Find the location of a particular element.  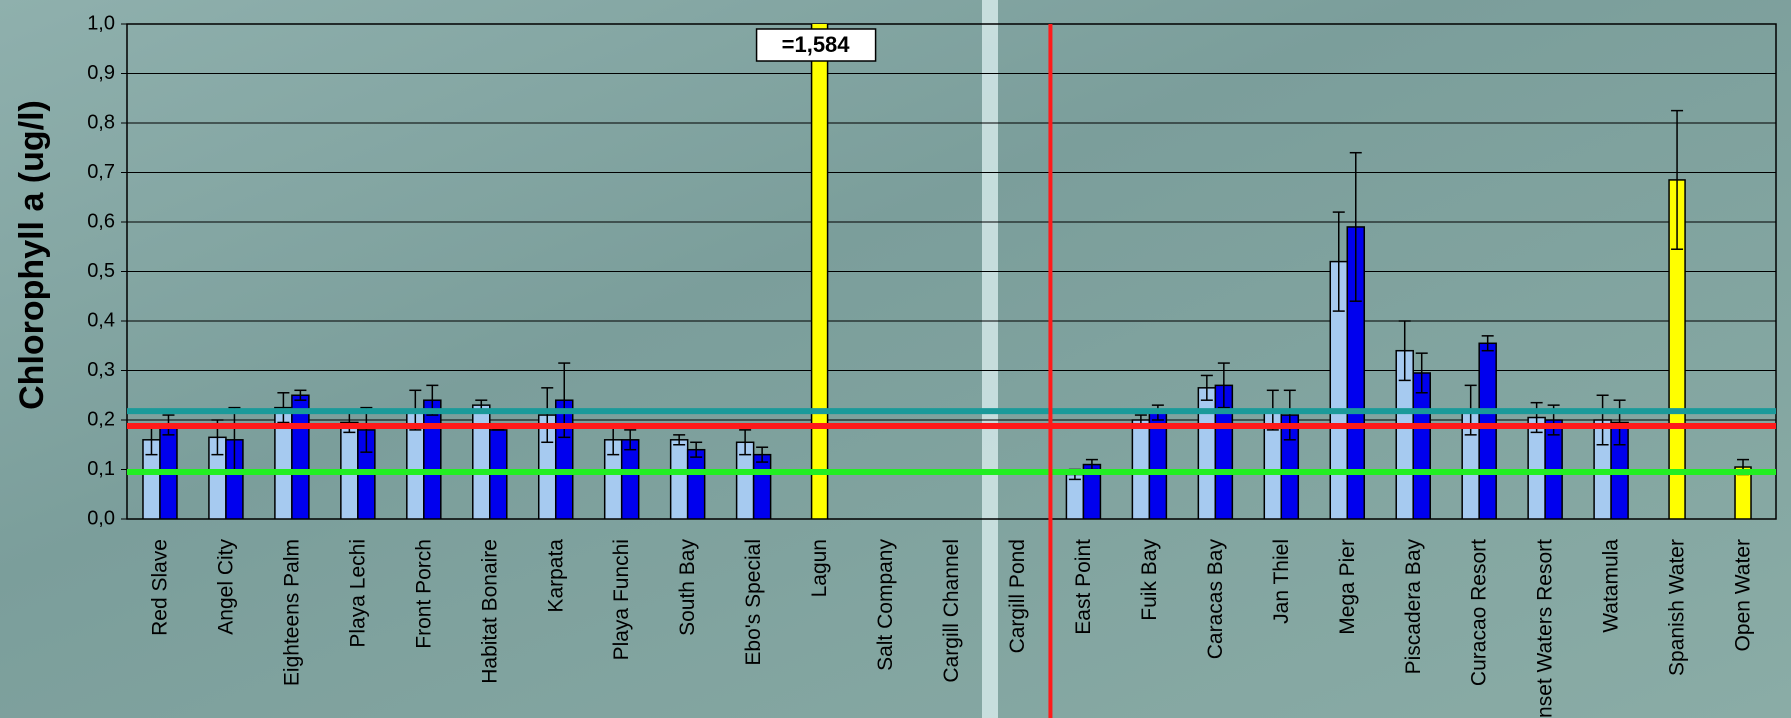

background-stripe is located at coordinates (990, 359).